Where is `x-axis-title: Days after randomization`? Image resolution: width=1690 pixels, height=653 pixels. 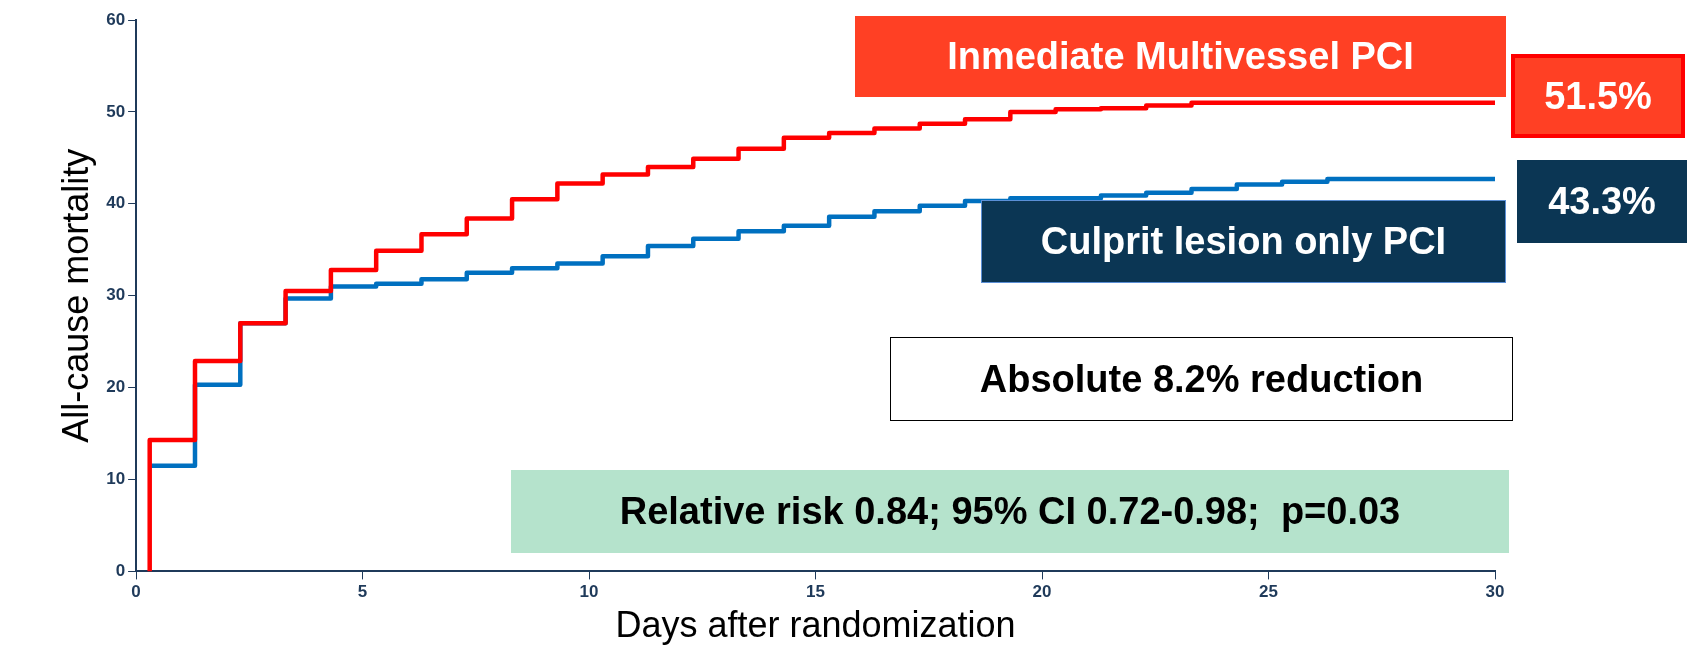
x-axis-title: Days after randomization is located at coordinates (815, 625).